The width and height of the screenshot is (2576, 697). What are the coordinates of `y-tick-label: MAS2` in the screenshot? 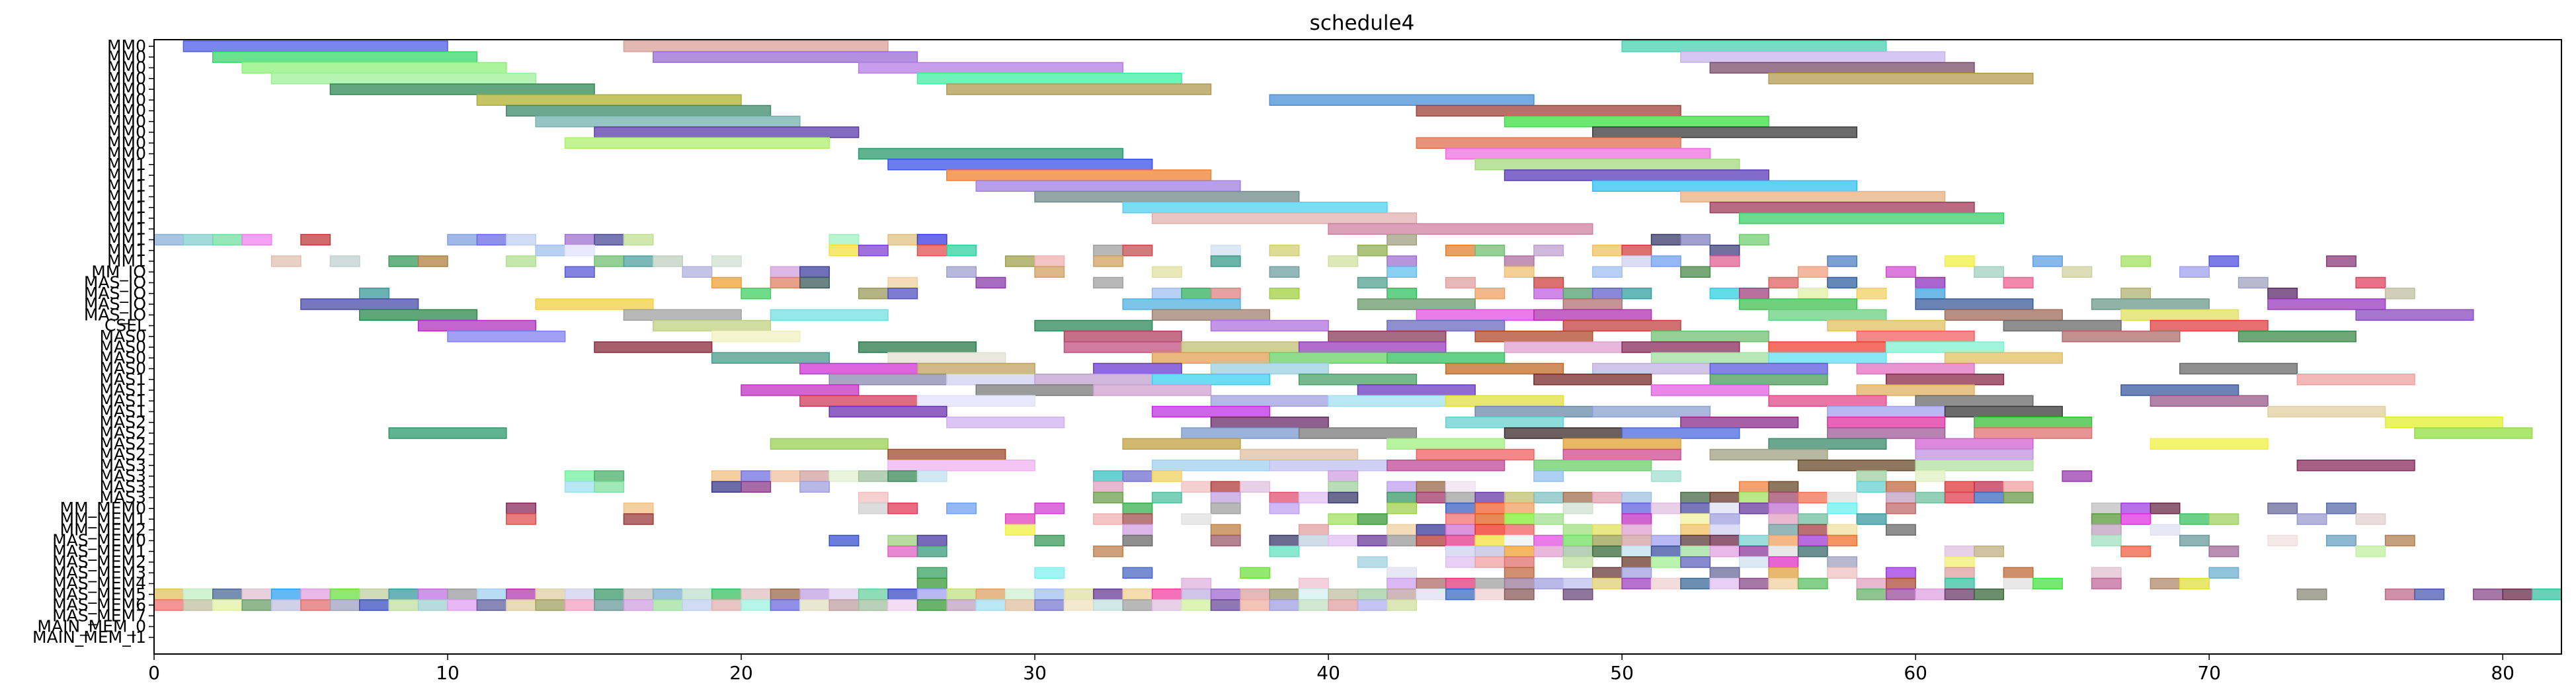 It's located at (123, 432).